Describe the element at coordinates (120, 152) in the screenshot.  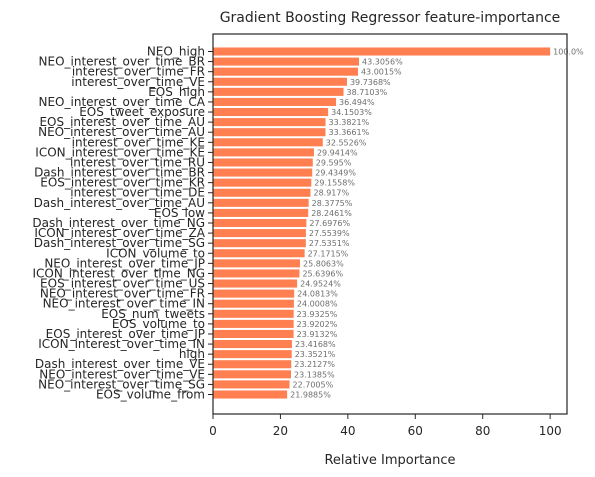
I see `y-tick-label: ICON_interest_over_time_KE` at that location.